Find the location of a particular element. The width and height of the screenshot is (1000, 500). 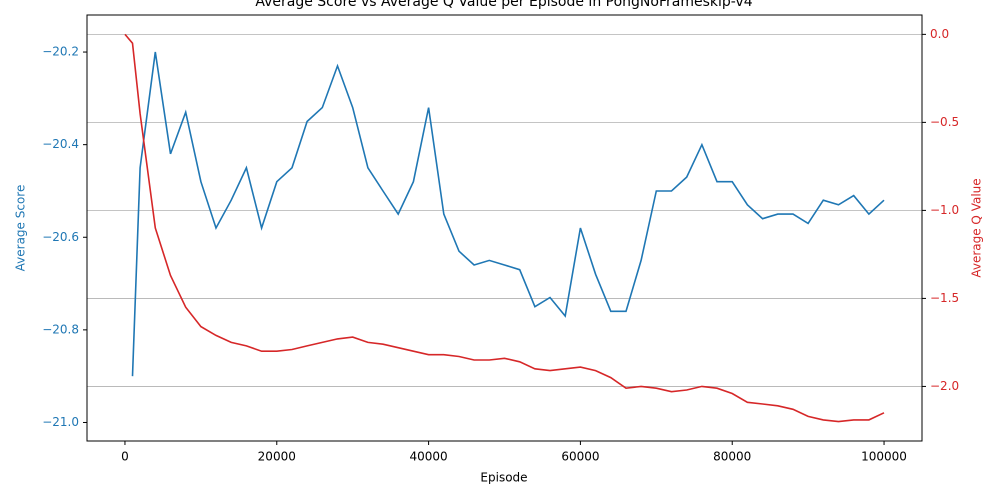

y-tick-label: −20.4 is located at coordinates (60, 144).